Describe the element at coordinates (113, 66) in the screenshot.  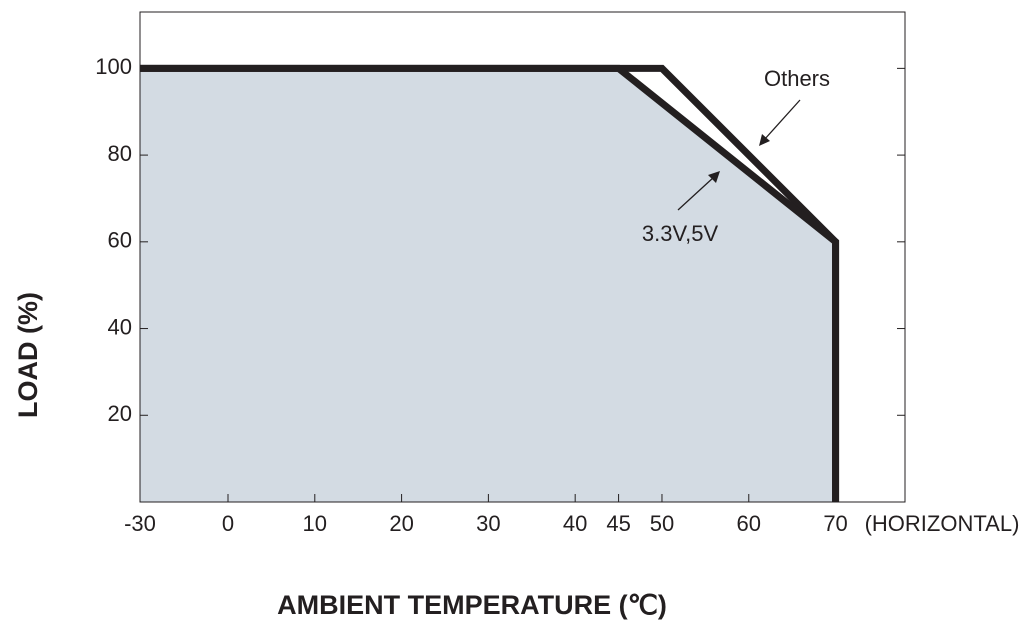
I see `y-tick-label: 100` at that location.